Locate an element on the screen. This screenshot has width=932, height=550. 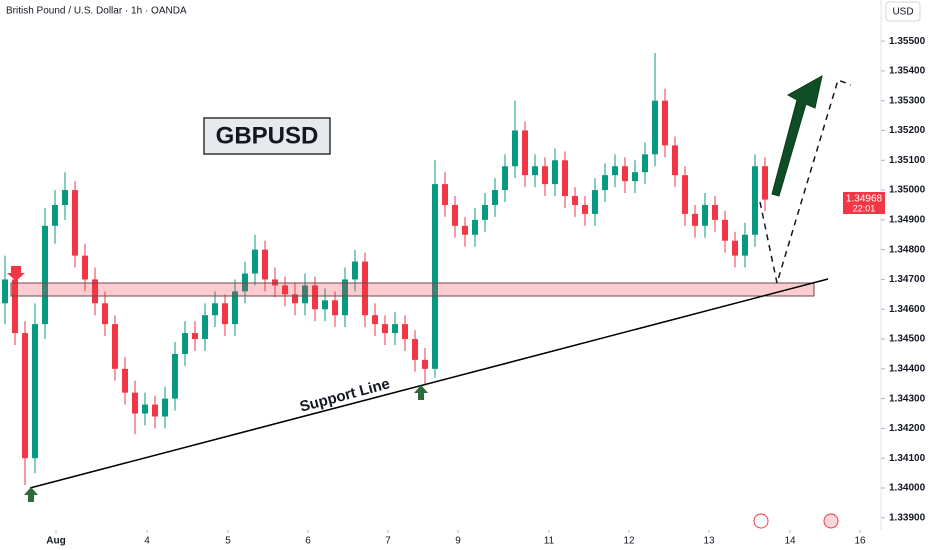
symbol-label: GBPUSD is located at coordinates (267, 135).